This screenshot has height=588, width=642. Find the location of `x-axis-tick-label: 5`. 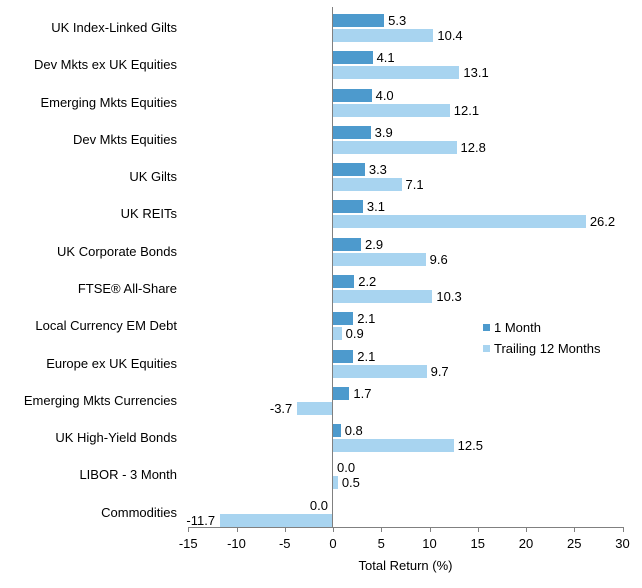

x-axis-tick-label: 5 is located at coordinates (381, 543).